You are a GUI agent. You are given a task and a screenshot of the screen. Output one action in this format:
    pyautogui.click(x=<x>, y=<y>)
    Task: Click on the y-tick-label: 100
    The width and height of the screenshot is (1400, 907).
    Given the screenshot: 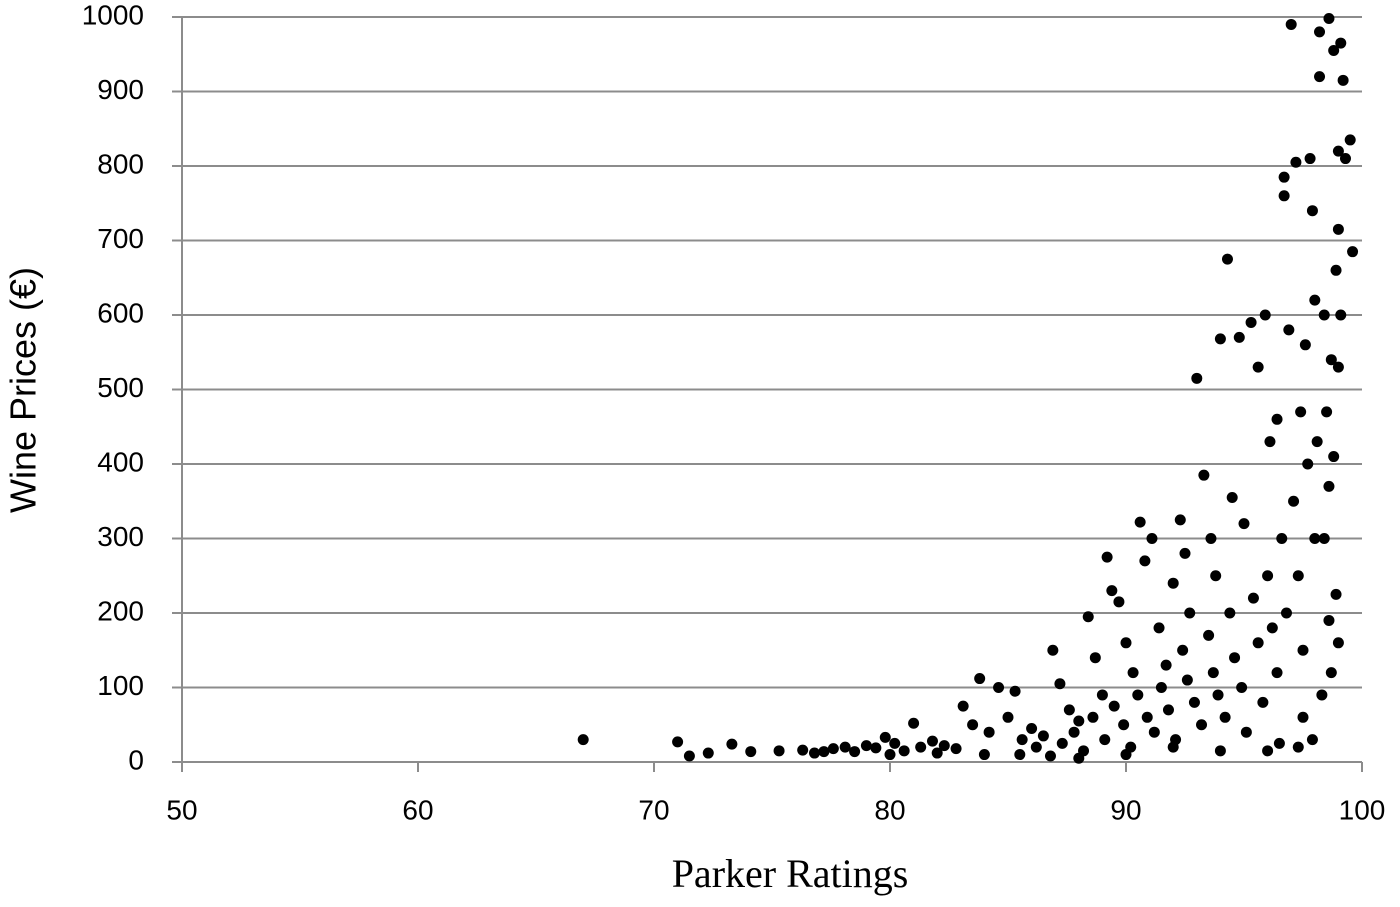 What is the action you would take?
    pyautogui.click(x=120, y=685)
    